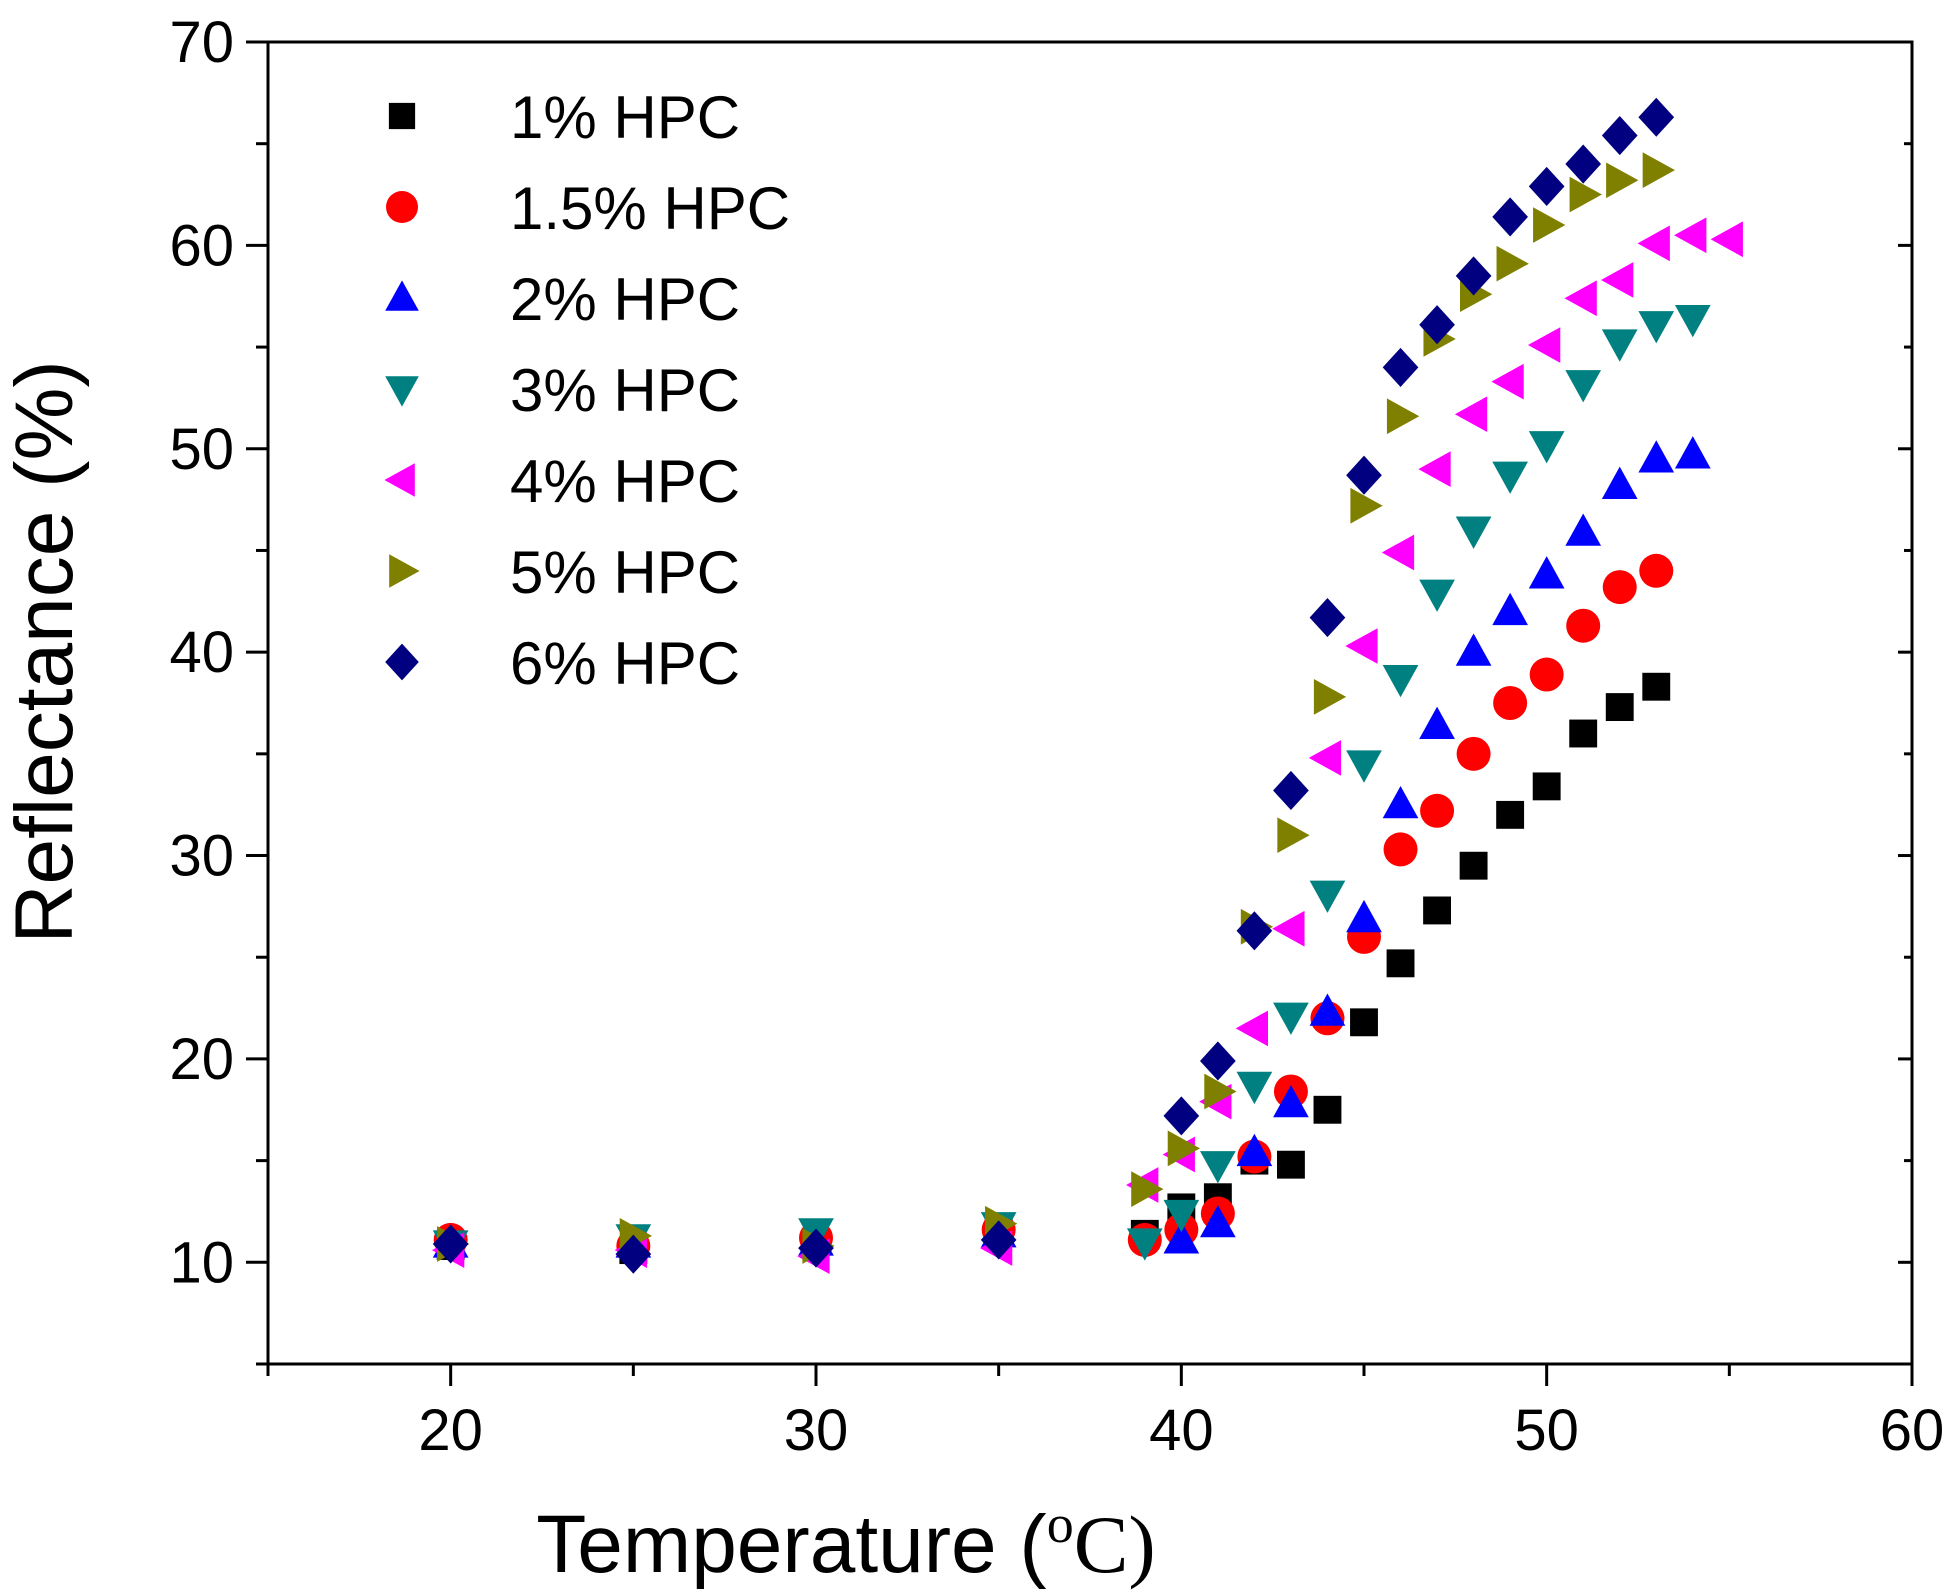 Image resolution: width=1950 pixels, height=1593 pixels. What do you see at coordinates (1181, 1430) in the screenshot?
I see `x-tick-label: 40` at bounding box center [1181, 1430].